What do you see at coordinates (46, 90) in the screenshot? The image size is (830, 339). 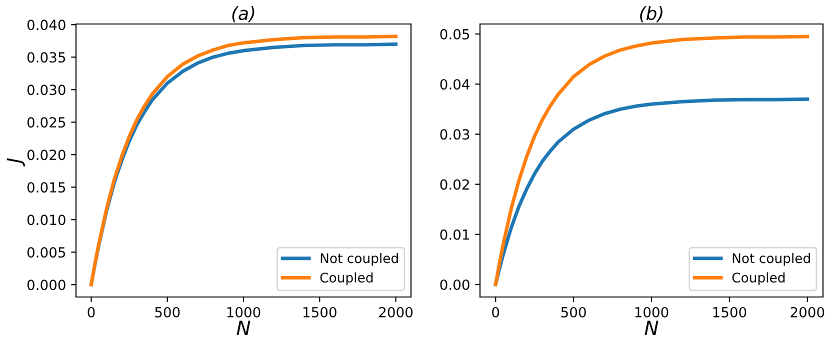 I see `y-tick-label: 0.030` at bounding box center [46, 90].